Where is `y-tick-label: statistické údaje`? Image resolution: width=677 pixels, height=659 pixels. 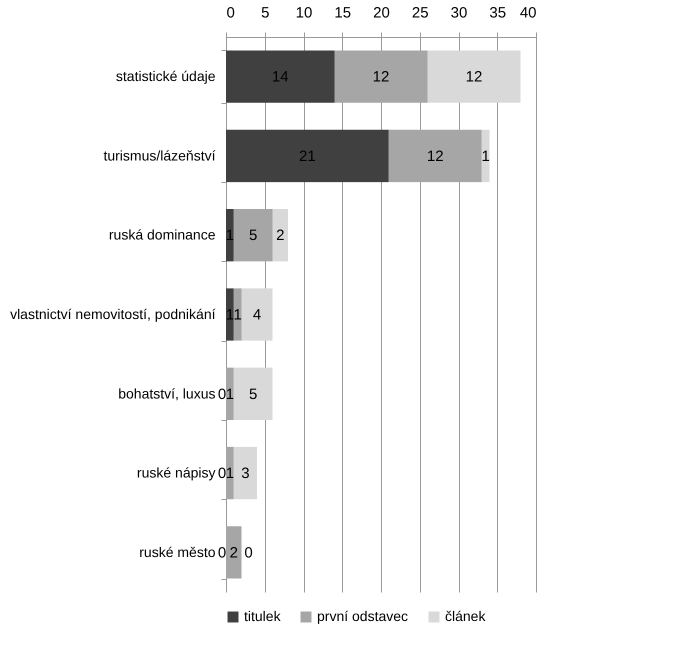
y-tick-label: statistické údaje is located at coordinates (166, 76).